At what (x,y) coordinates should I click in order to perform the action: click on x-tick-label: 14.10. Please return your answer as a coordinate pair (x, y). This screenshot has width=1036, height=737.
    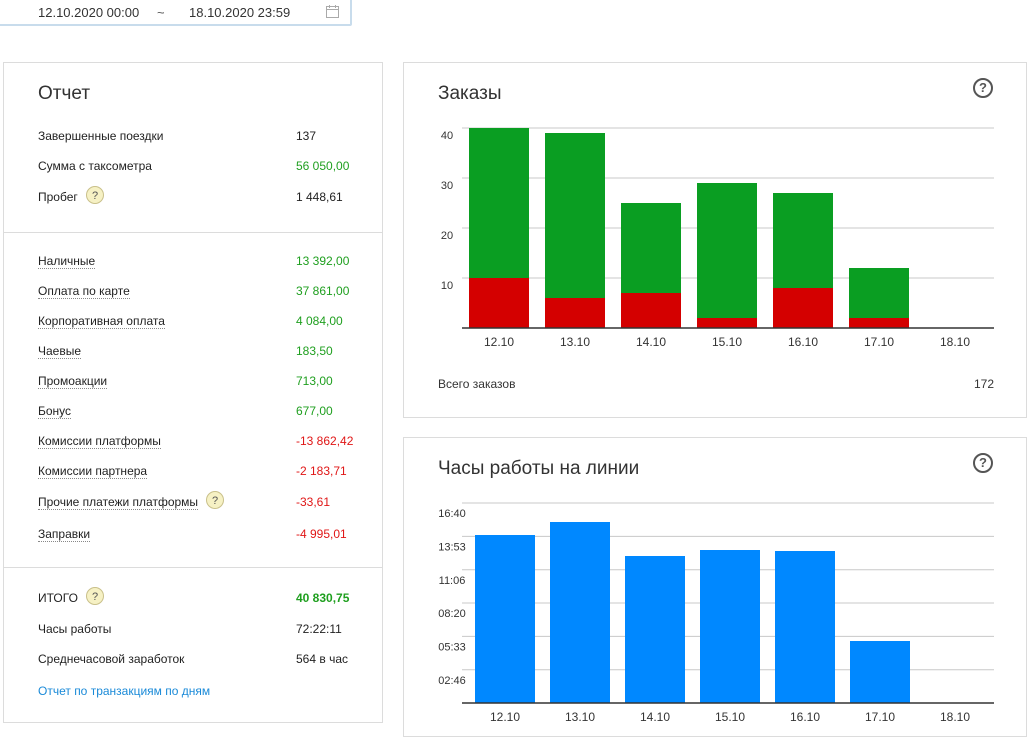
    Looking at the image, I should click on (651, 342).